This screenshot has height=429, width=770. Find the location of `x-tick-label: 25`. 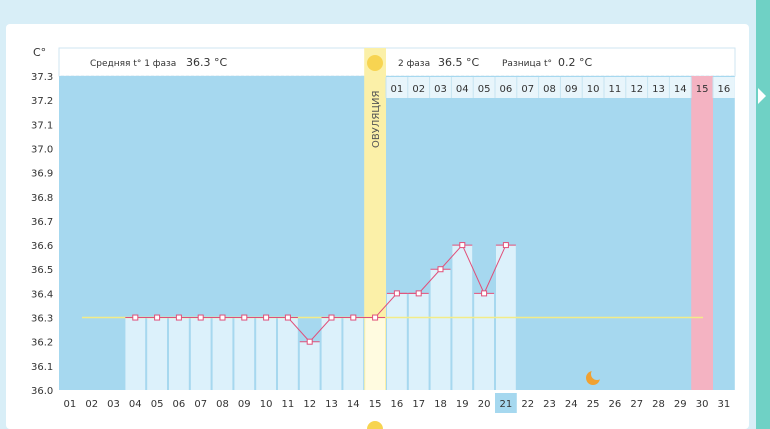

x-tick-label: 25 is located at coordinates (593, 404).